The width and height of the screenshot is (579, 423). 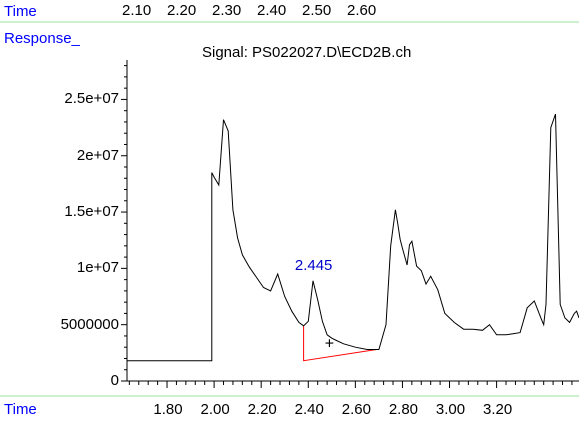 What do you see at coordinates (89, 324) in the screenshot?
I see `y-tick-label: 5000000` at bounding box center [89, 324].